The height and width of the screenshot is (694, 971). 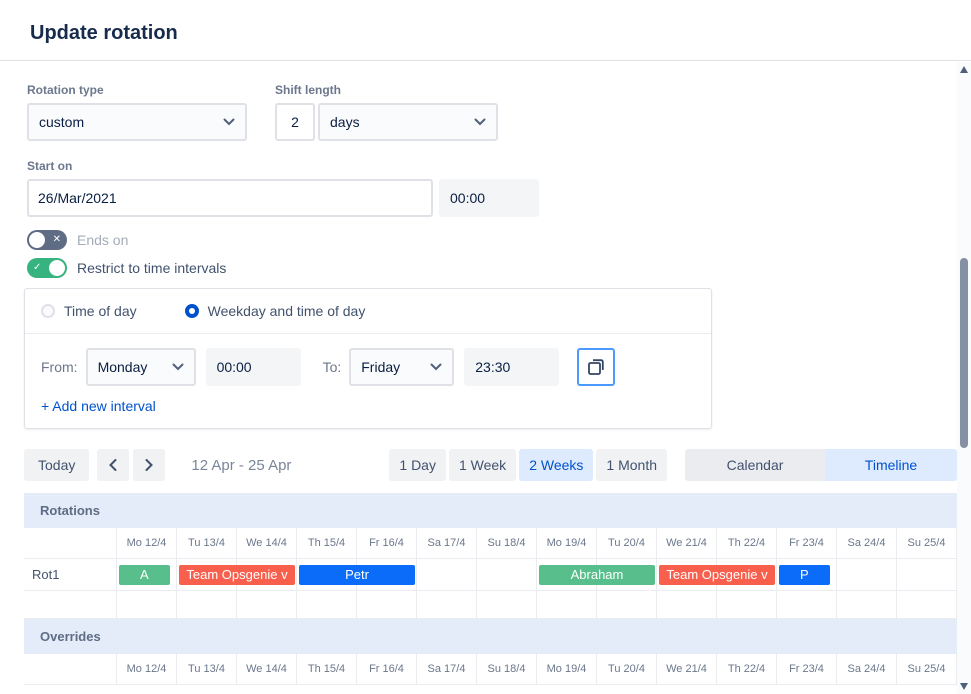 What do you see at coordinates (807, 669) in the screenshot?
I see `day-header-cell: Fr 23/4` at bounding box center [807, 669].